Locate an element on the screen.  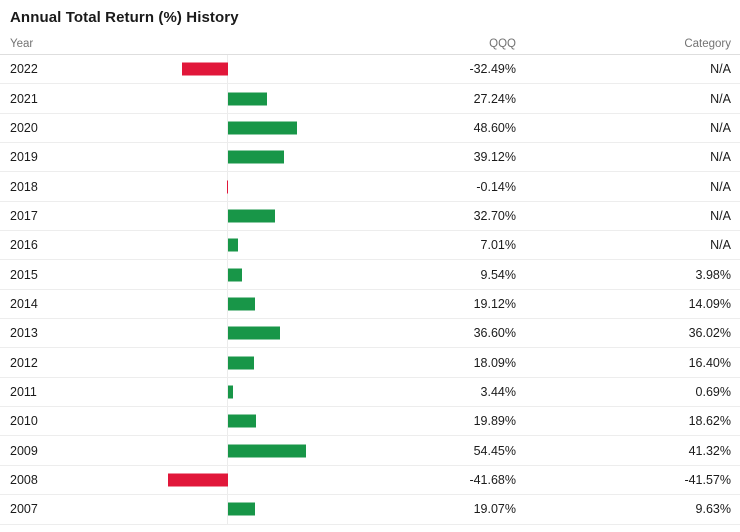
category-value: 16.40% is located at coordinates (709, 362).